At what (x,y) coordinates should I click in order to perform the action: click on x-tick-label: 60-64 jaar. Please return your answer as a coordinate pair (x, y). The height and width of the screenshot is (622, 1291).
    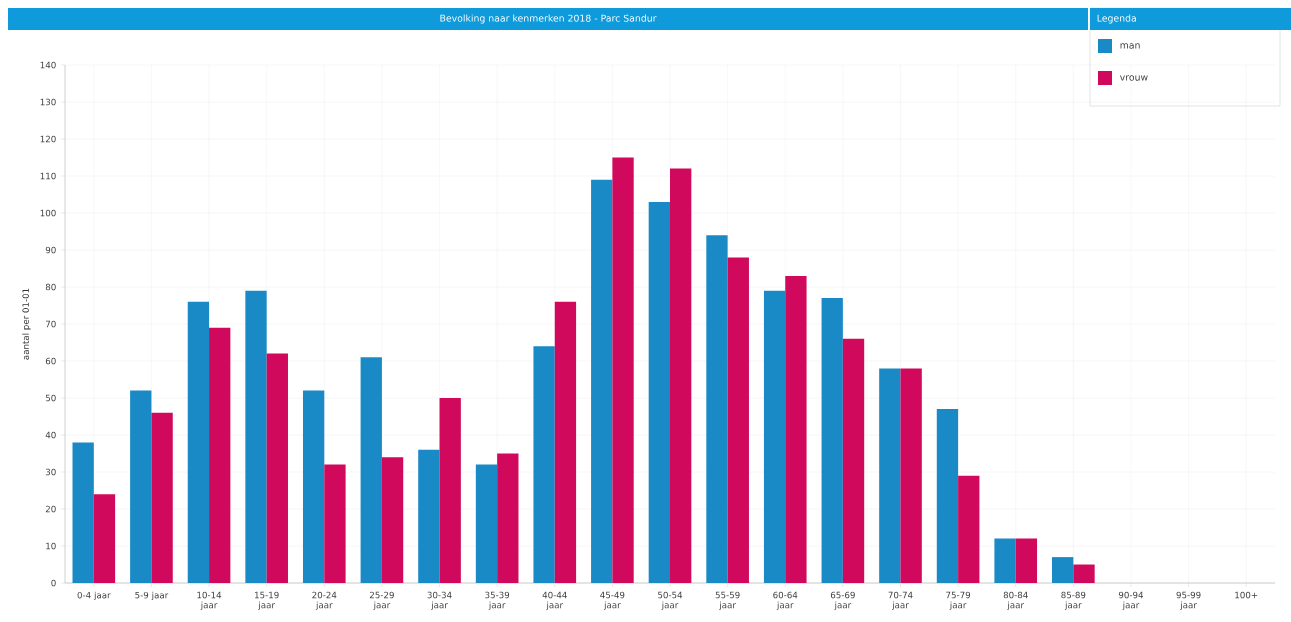
    Looking at the image, I should click on (785, 600).